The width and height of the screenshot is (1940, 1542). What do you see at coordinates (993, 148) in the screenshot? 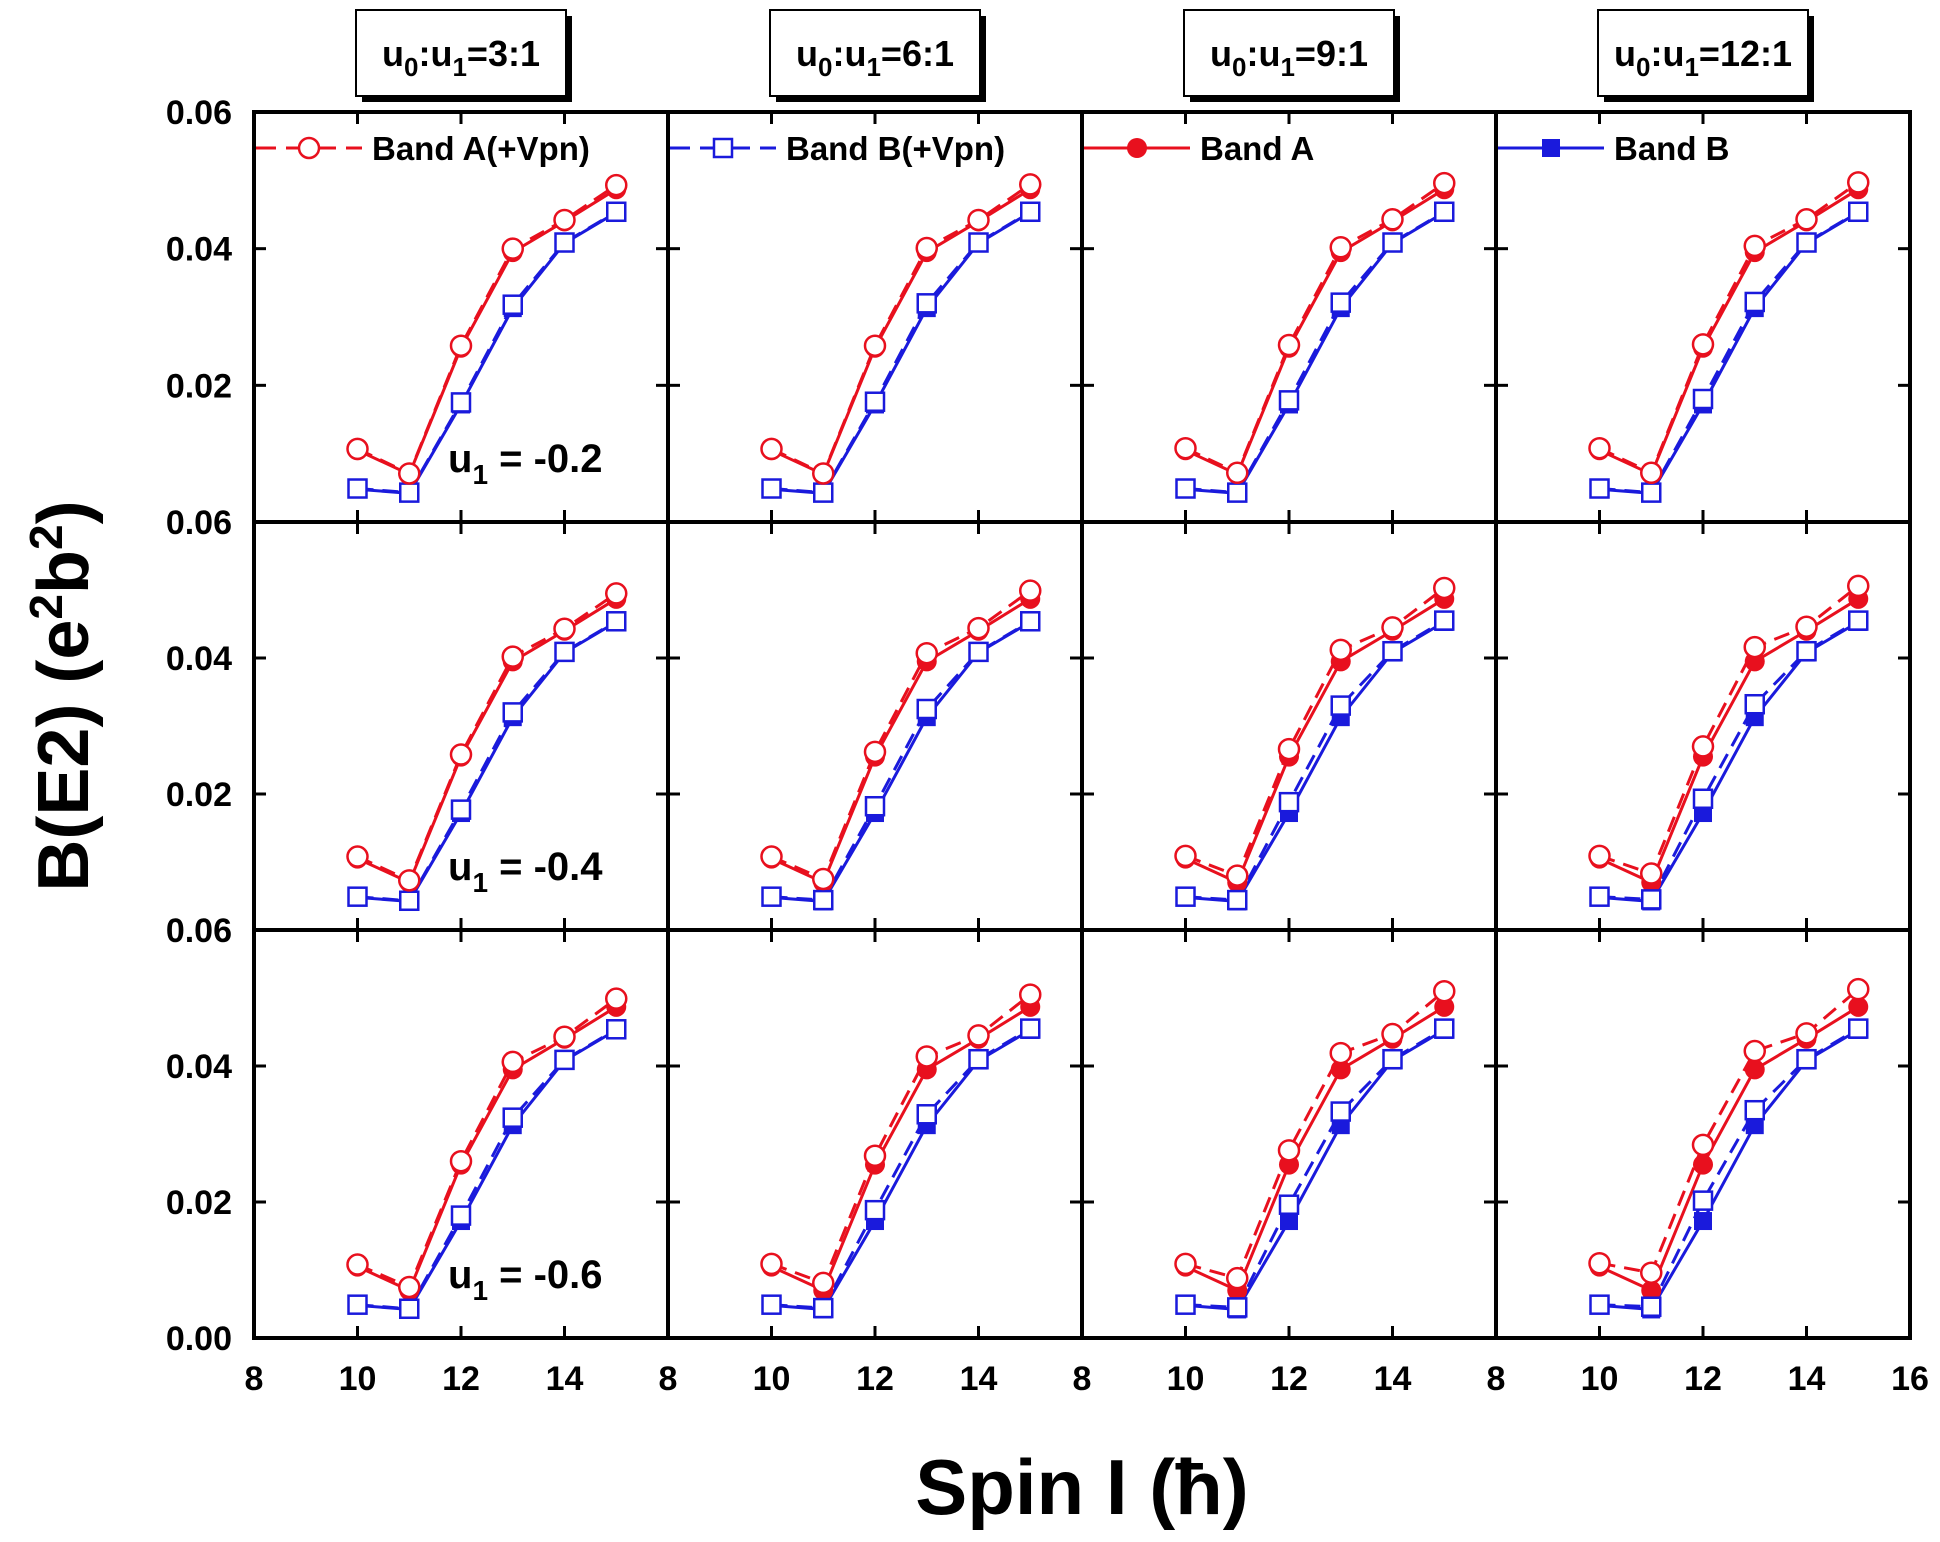
I see `legend: Band A(+Vpn) Band B(+Vpn) Band A Band B` at bounding box center [993, 148].